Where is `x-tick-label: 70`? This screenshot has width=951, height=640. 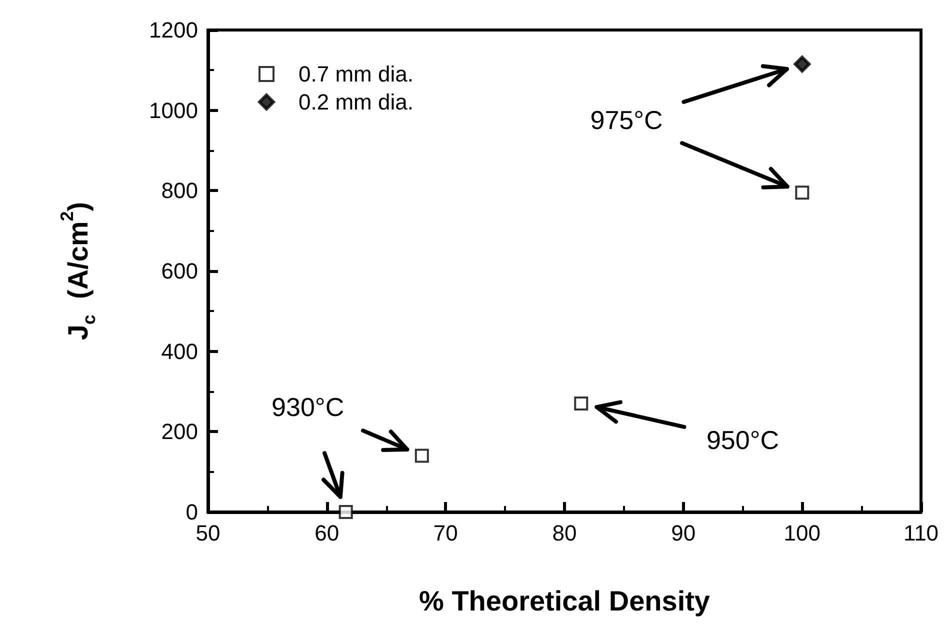
x-tick-label: 70 is located at coordinates (445, 533).